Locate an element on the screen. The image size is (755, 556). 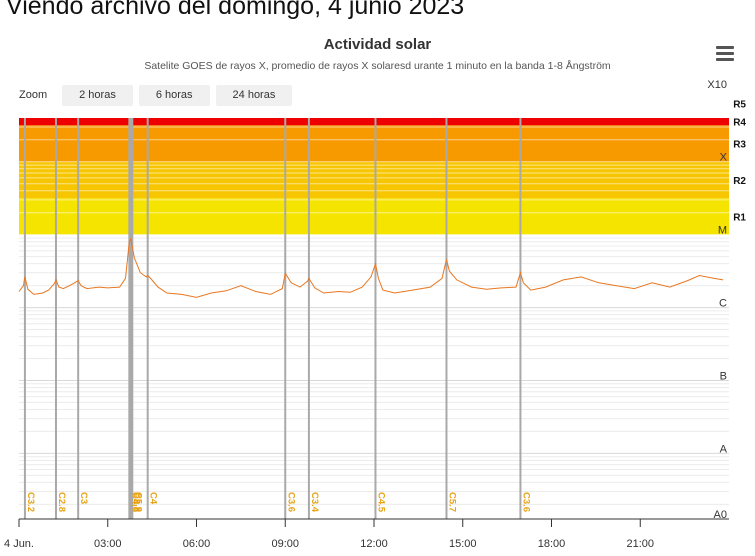
flare-label: C4.6 is located at coordinates (134, 502).